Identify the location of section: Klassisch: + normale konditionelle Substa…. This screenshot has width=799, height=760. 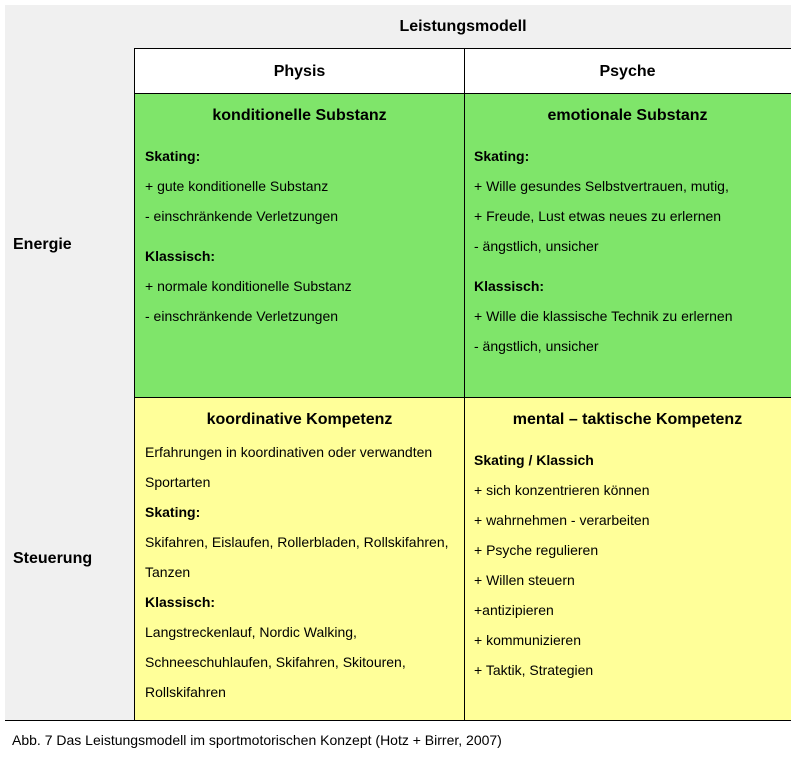
(299, 286).